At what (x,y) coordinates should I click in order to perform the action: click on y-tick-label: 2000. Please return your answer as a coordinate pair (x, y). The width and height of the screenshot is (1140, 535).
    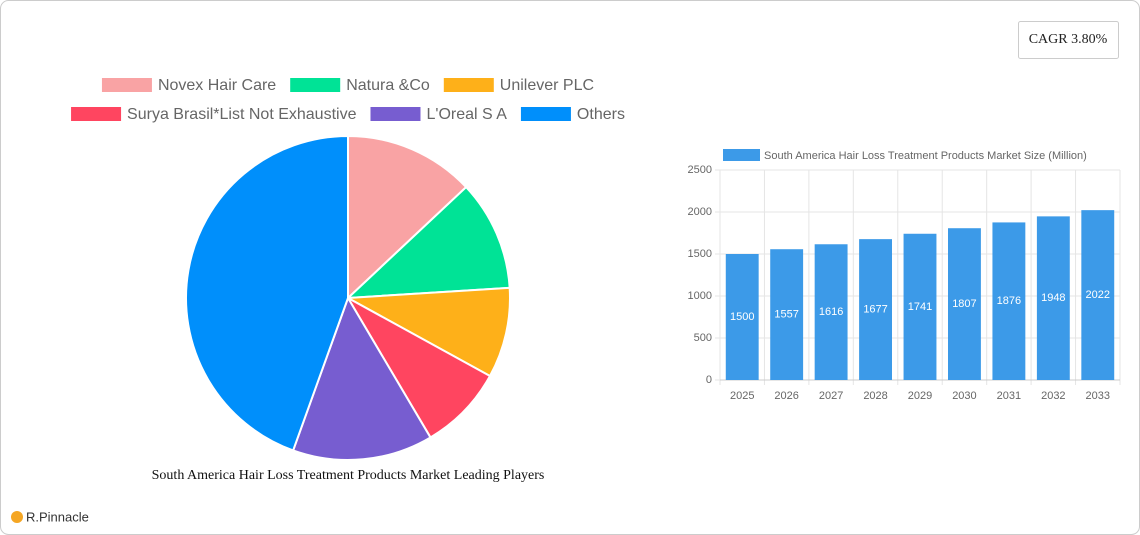
    Looking at the image, I should click on (700, 212).